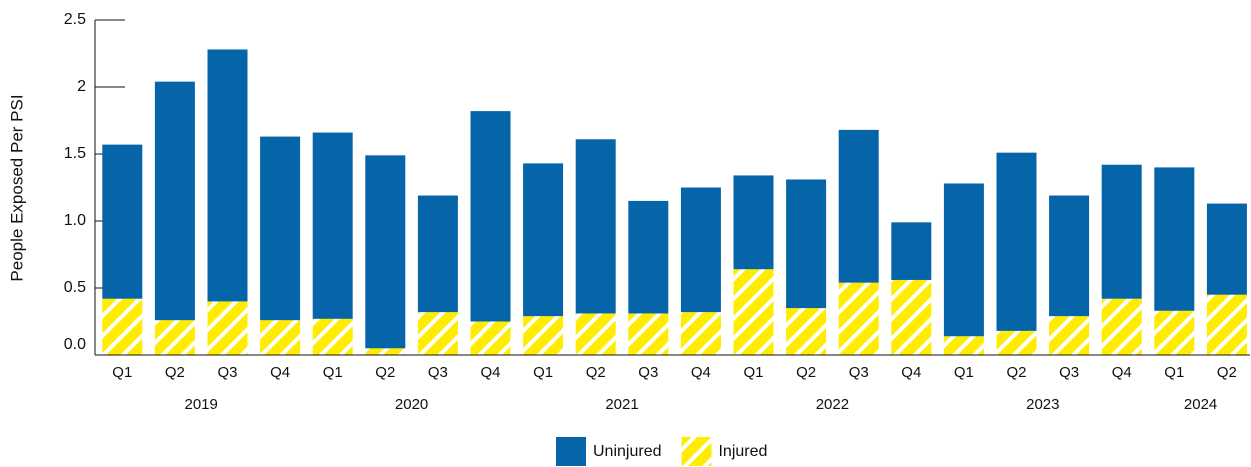  I want to click on legend-label: Uninjured, so click(627, 451).